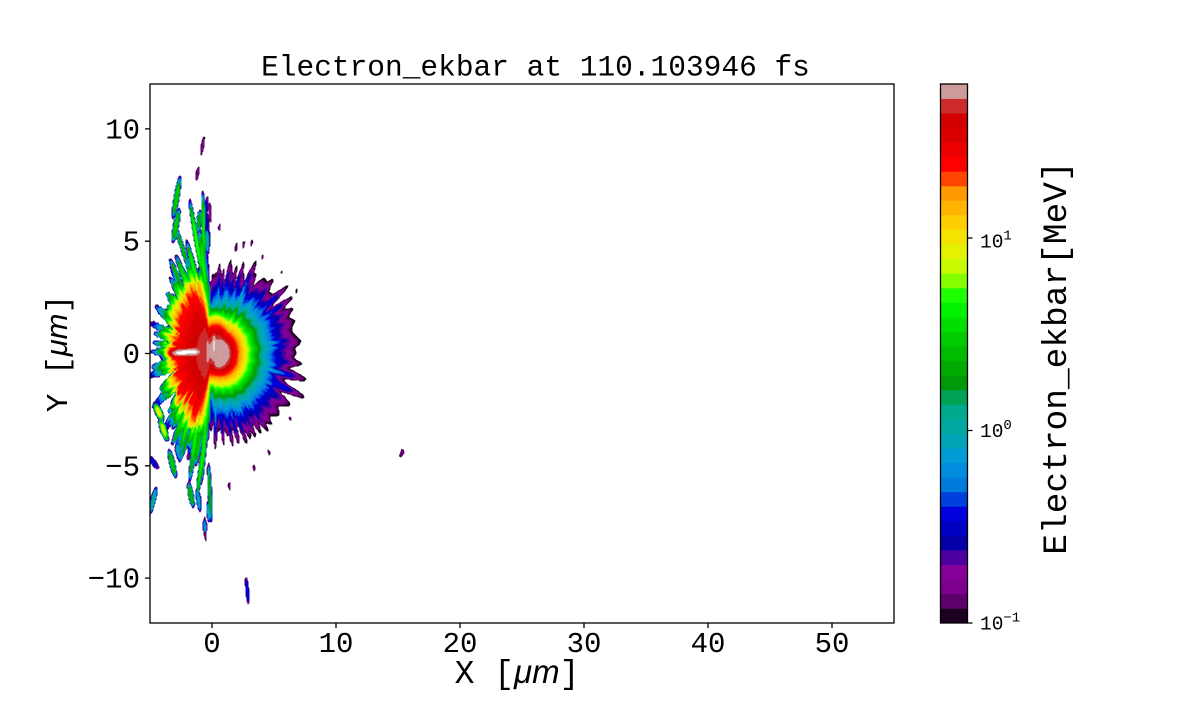 Image resolution: width=1200 pixels, height=705 pixels. What do you see at coordinates (535, 68) in the screenshot?
I see `svg-text:Electron_ekbar at 110.103946 f: Electron_ekbar at 110.103946 fs` at bounding box center [535, 68].